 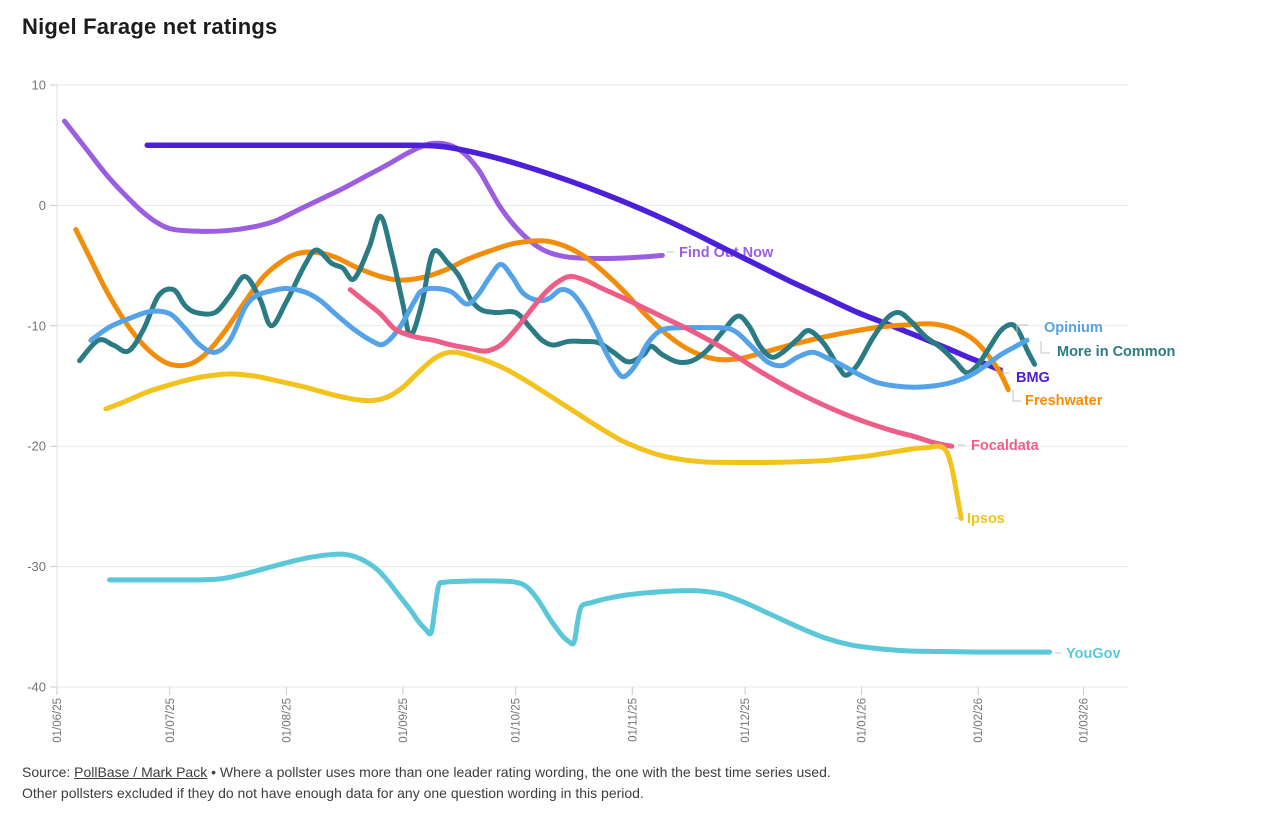 What do you see at coordinates (863, 720) in the screenshot?
I see `x-axis-label: 01/01/26` at bounding box center [863, 720].